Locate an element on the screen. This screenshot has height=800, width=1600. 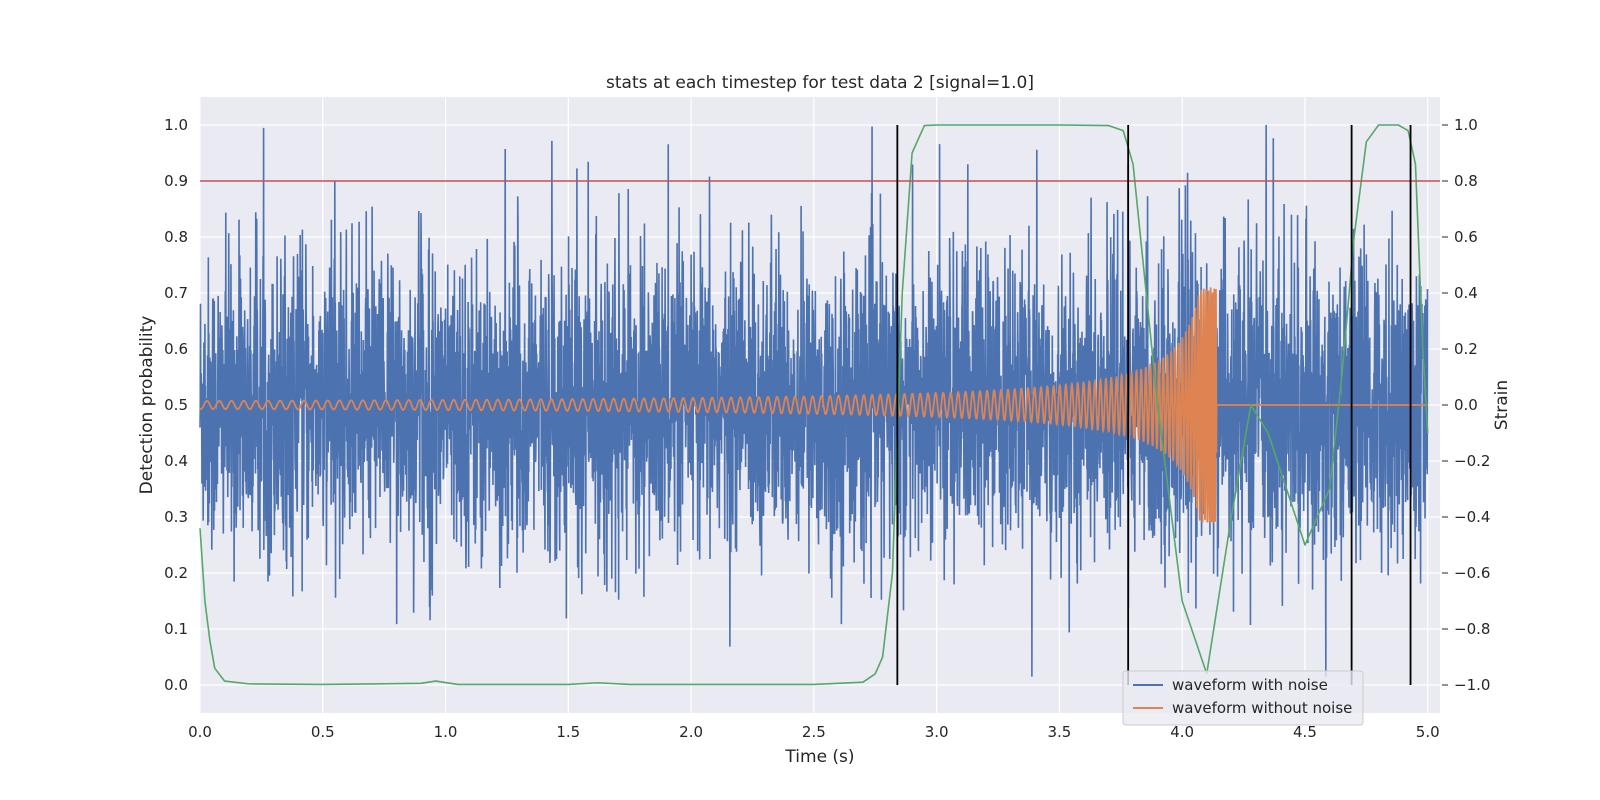
y2-tick-label: 1.0 is located at coordinates (1466, 125).